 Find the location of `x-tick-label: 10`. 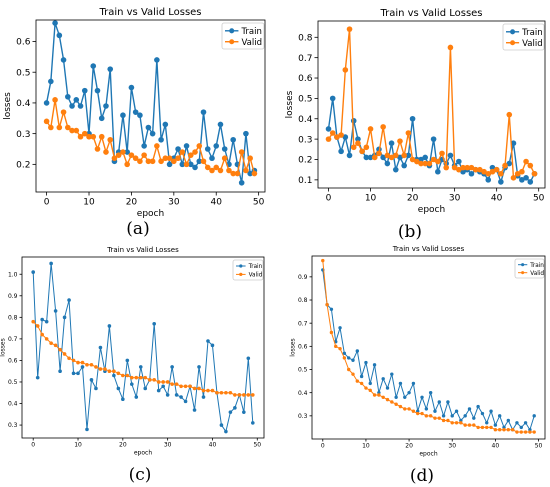

x-tick-label: 10 is located at coordinates (78, 445).